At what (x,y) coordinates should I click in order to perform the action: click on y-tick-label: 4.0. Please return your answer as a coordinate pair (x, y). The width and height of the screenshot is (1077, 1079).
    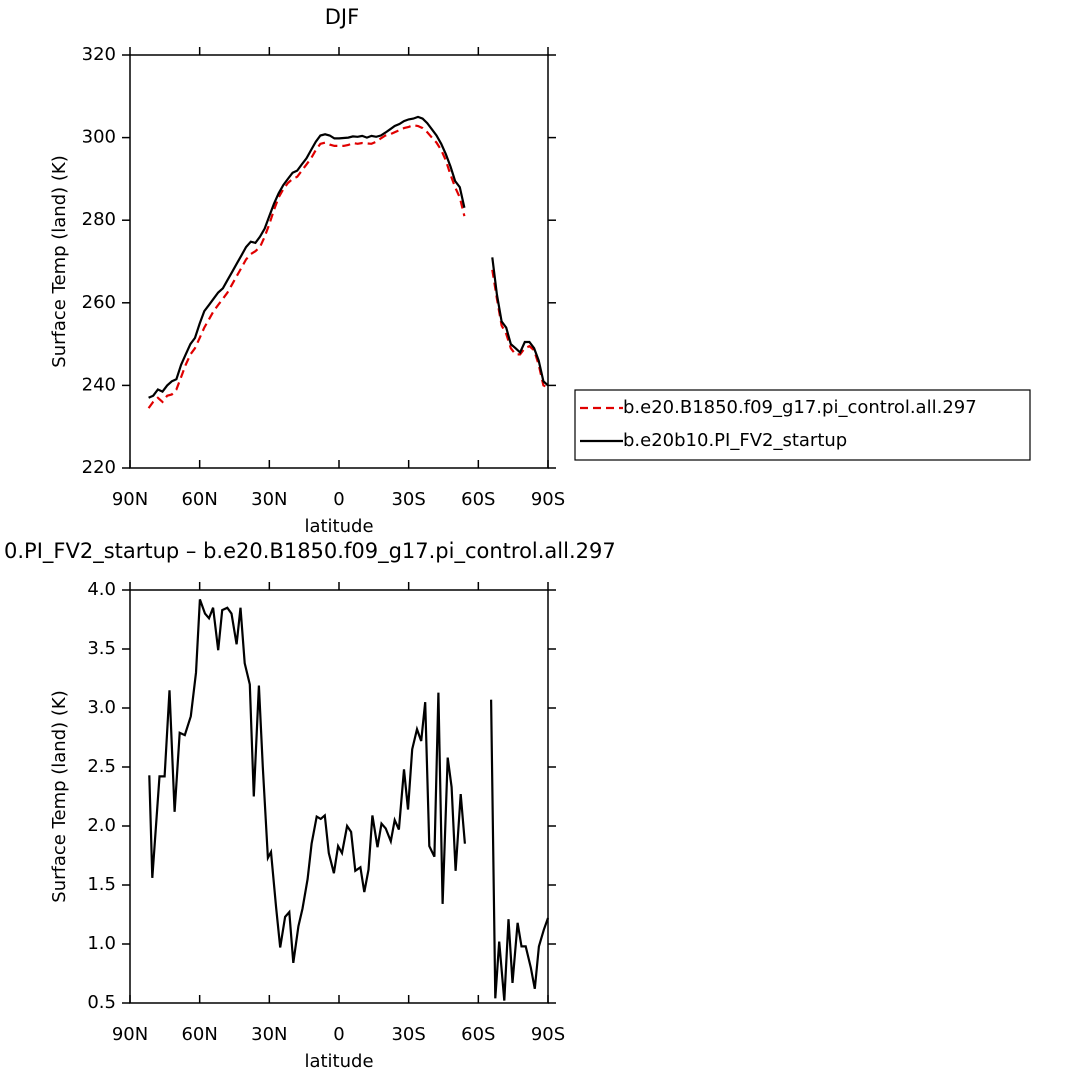
    Looking at the image, I should click on (101, 589).